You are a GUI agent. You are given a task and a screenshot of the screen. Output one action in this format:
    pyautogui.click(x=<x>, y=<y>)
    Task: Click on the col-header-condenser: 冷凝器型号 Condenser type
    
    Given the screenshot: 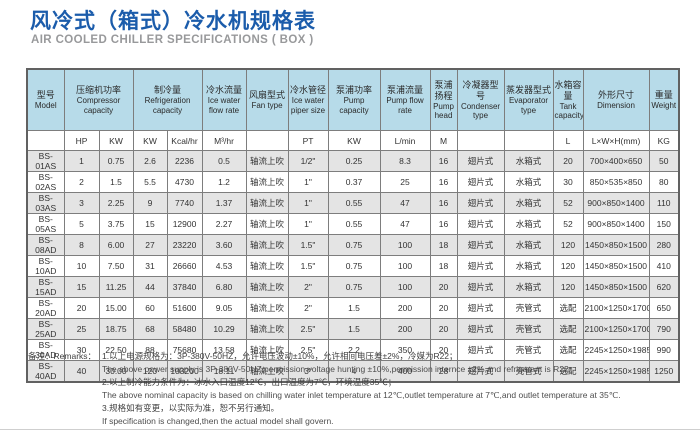 What is the action you would take?
    pyautogui.click(x=480, y=99)
    